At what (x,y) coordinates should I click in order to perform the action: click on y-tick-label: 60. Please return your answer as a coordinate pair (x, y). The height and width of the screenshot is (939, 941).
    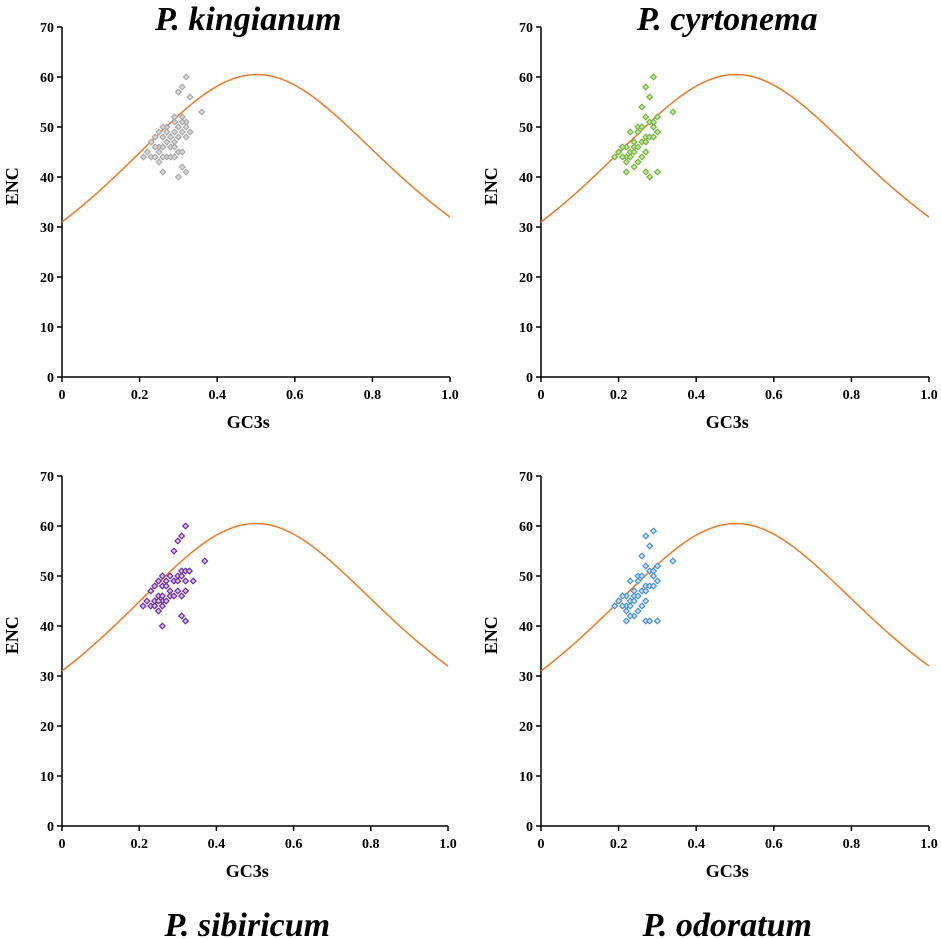
    Looking at the image, I should click on (526, 527).